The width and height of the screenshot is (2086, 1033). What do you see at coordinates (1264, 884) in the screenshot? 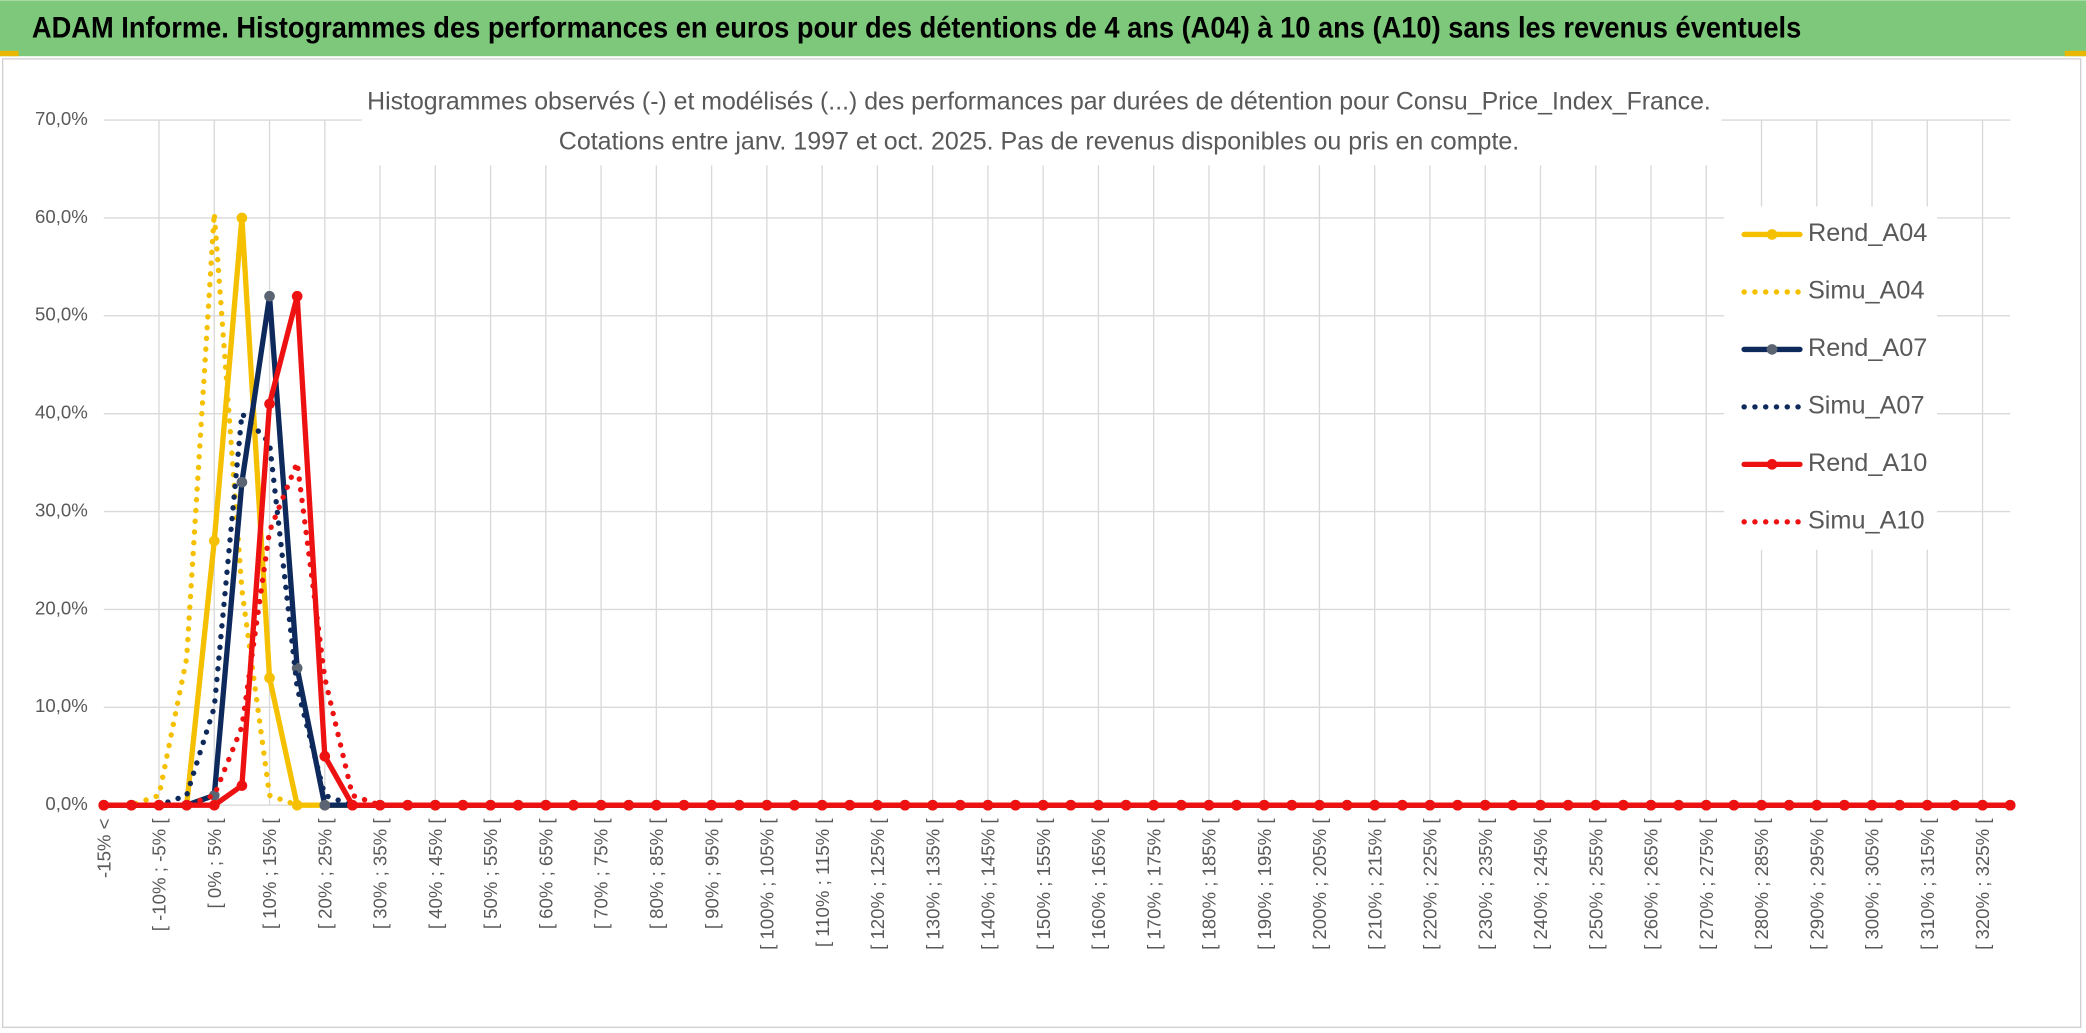
I see `x-tick-label: [ 190% ; 195% [` at bounding box center [1264, 884].